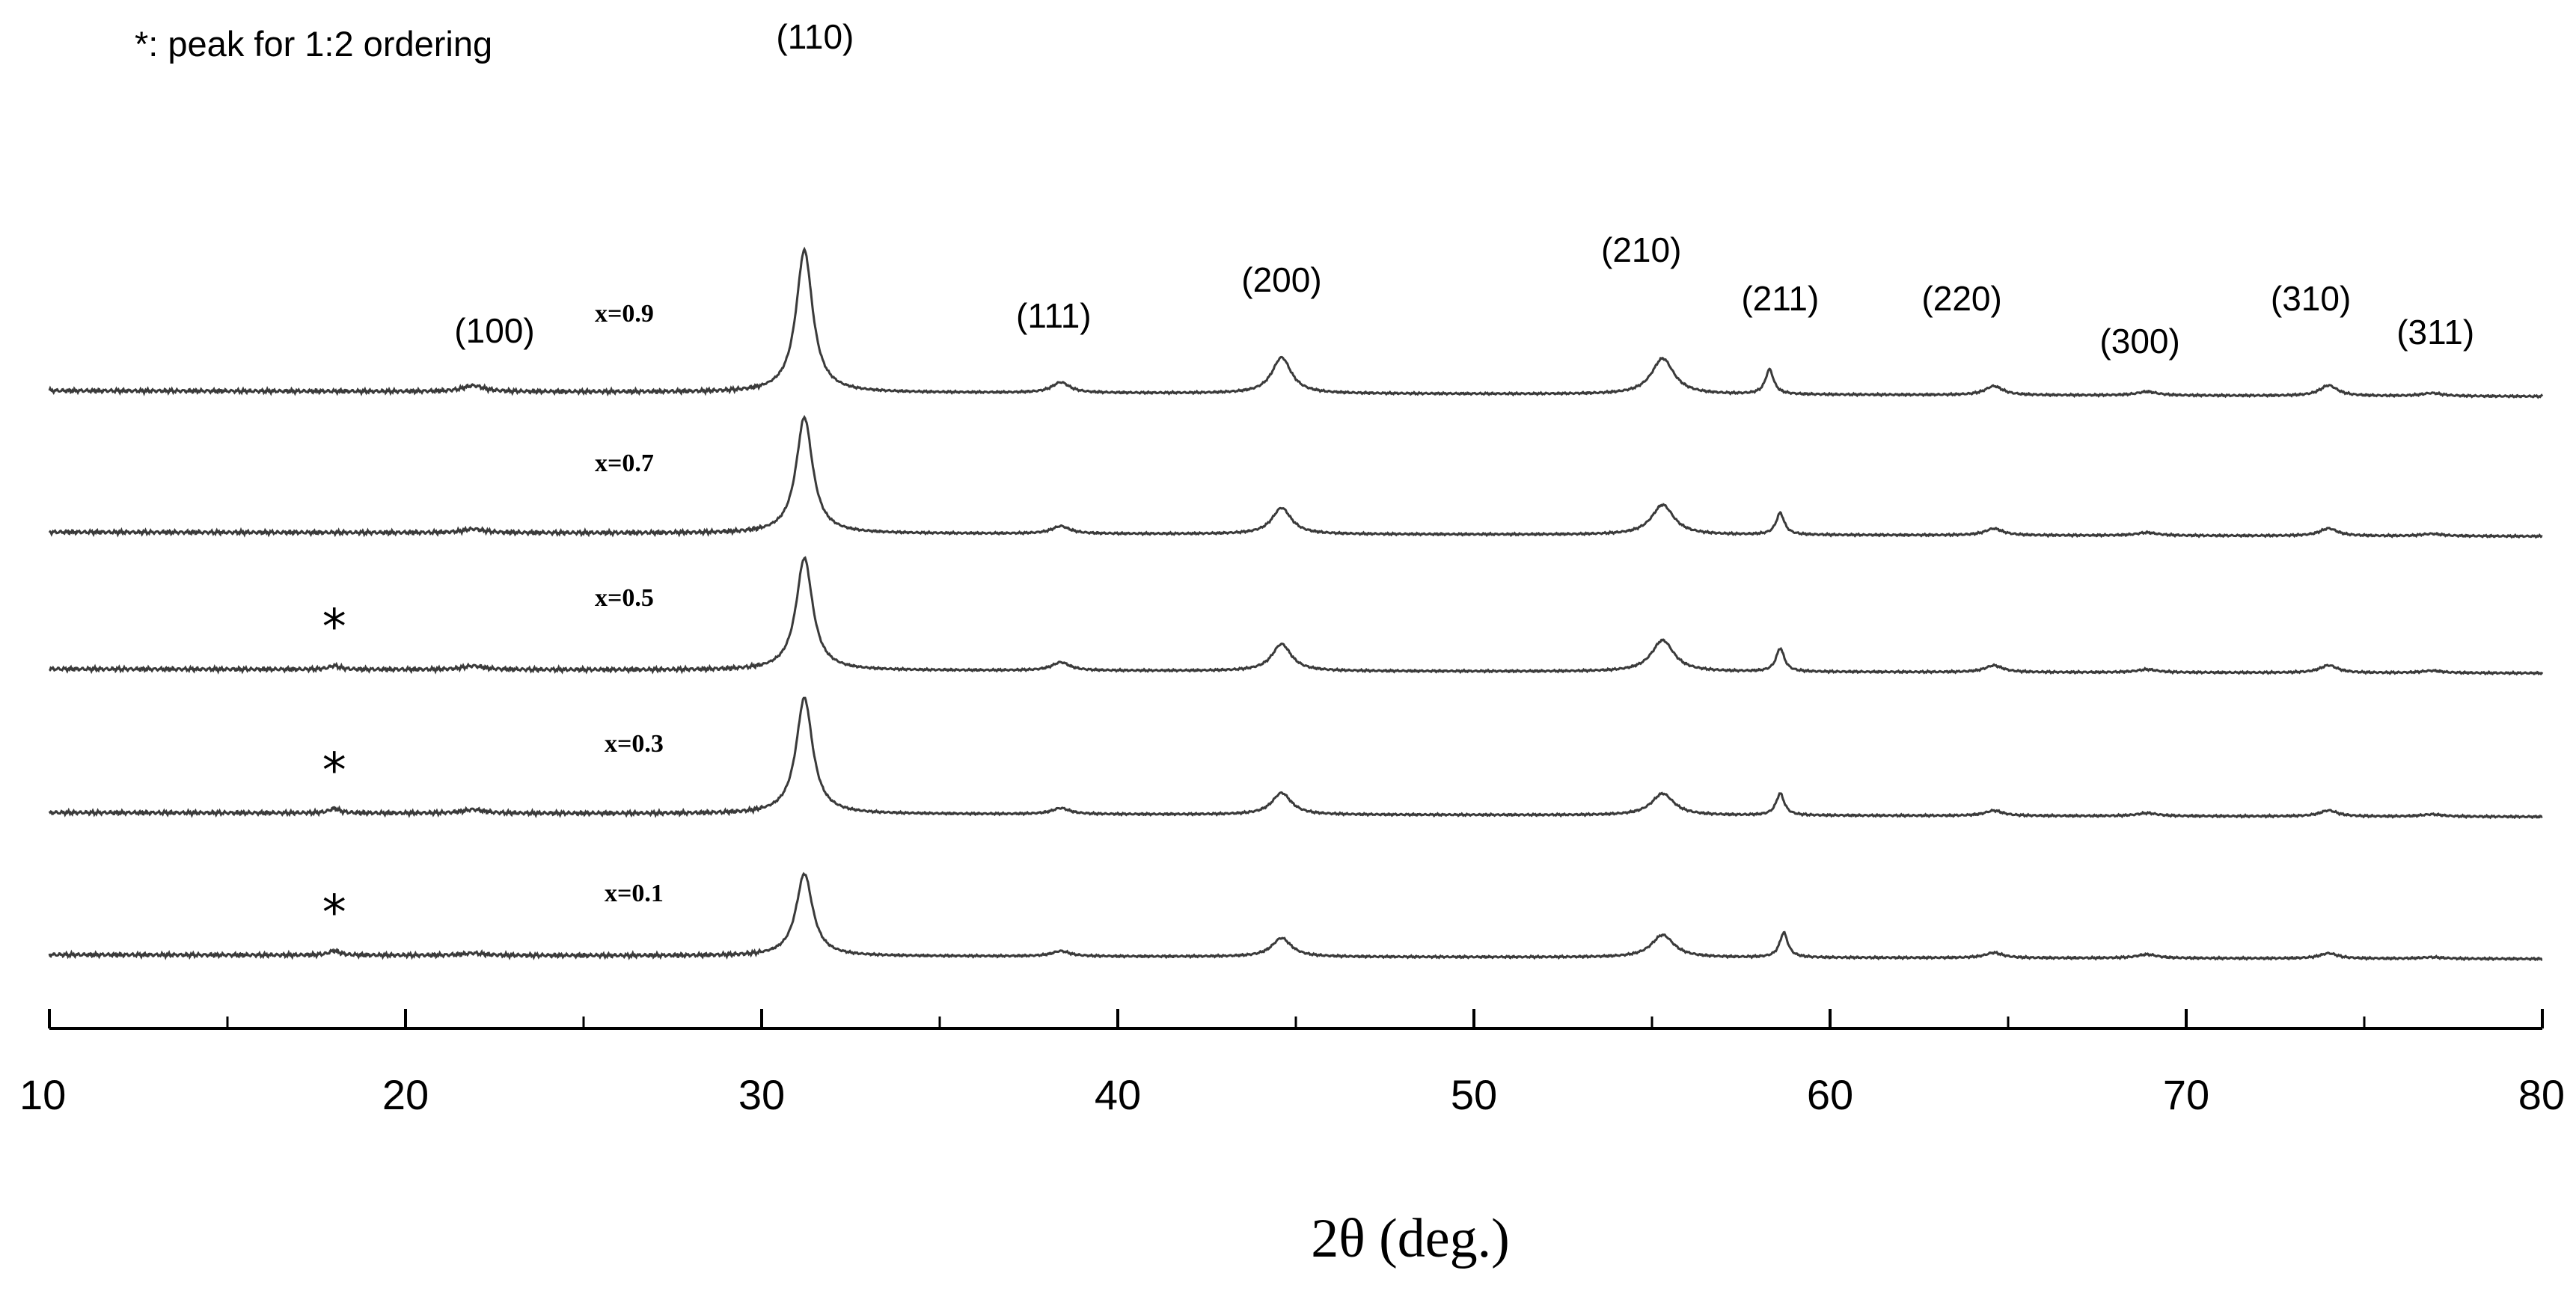  What do you see at coordinates (634, 893) in the screenshot?
I see `series-label: x=0.1` at bounding box center [634, 893].